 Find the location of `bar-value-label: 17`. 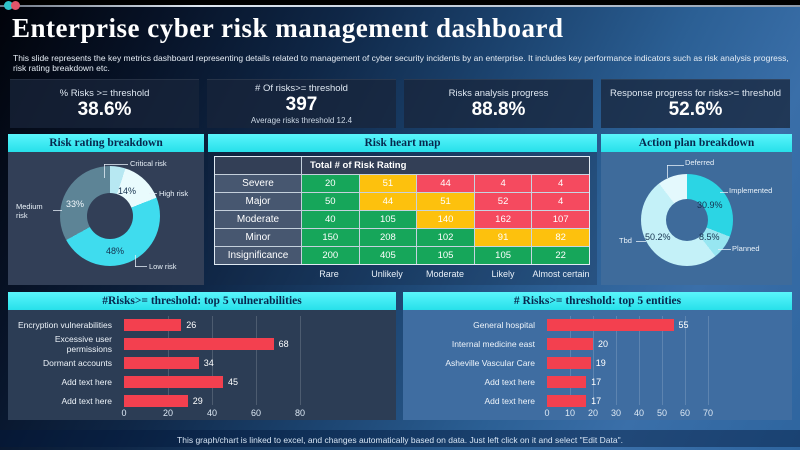

bar-value-label: 17 is located at coordinates (596, 381).